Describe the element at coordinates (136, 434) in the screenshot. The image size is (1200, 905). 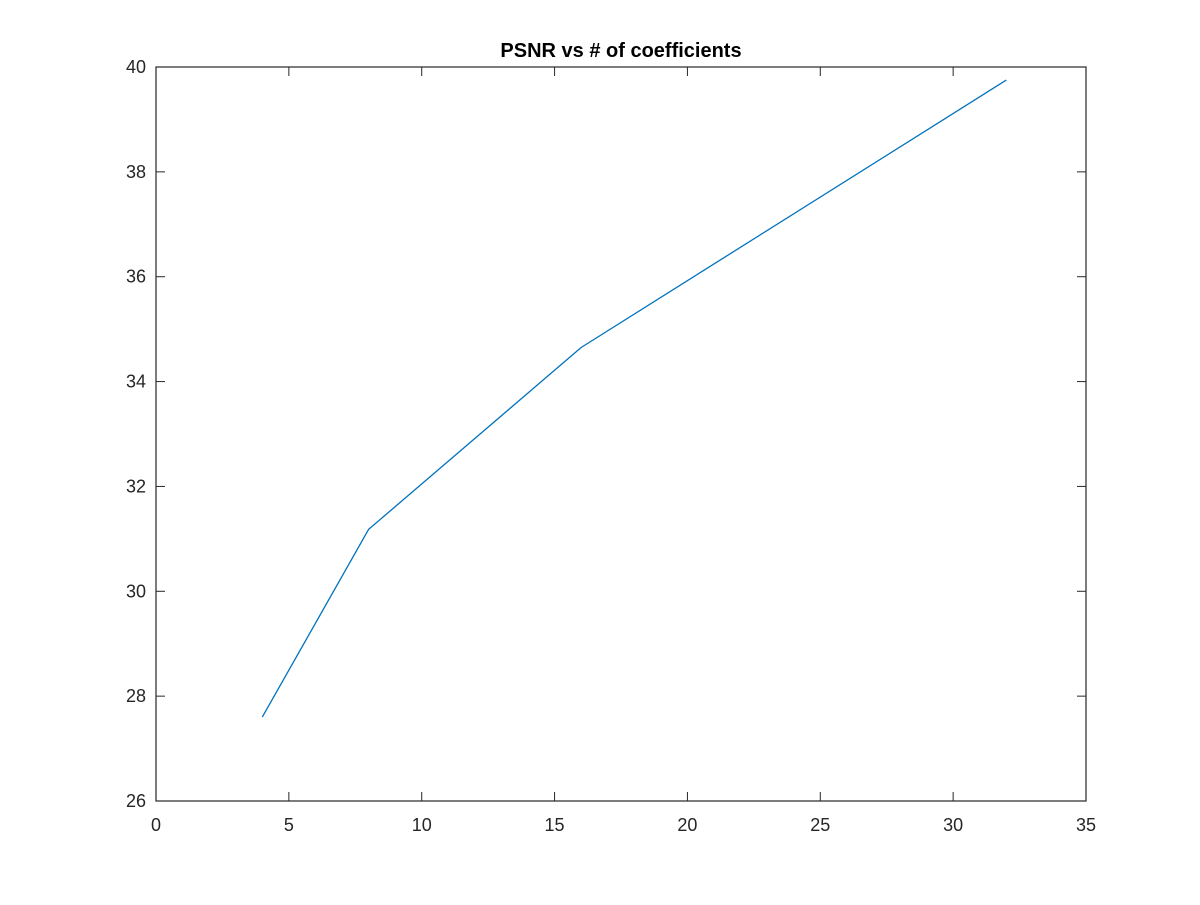
I see `y-tick-labels: 26 28 30 32 34 36 38 40` at that location.